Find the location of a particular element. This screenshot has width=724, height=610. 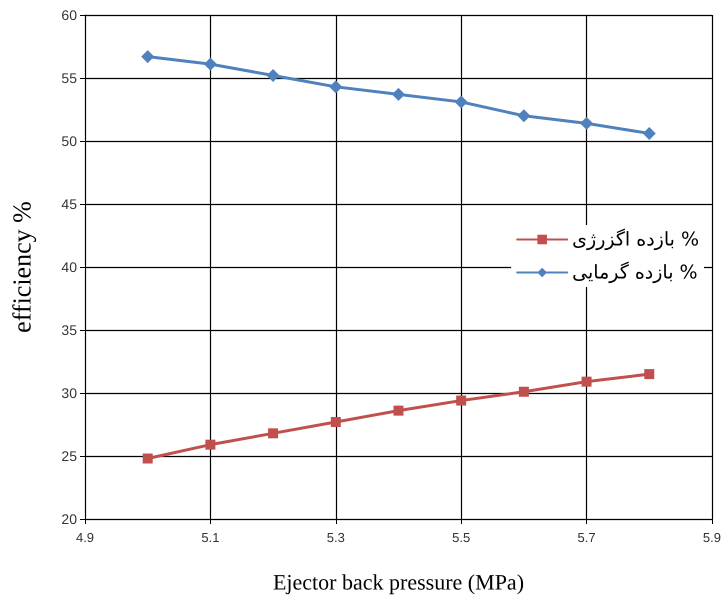

legend-label: بازده گرمایی % is located at coordinates (635, 272).